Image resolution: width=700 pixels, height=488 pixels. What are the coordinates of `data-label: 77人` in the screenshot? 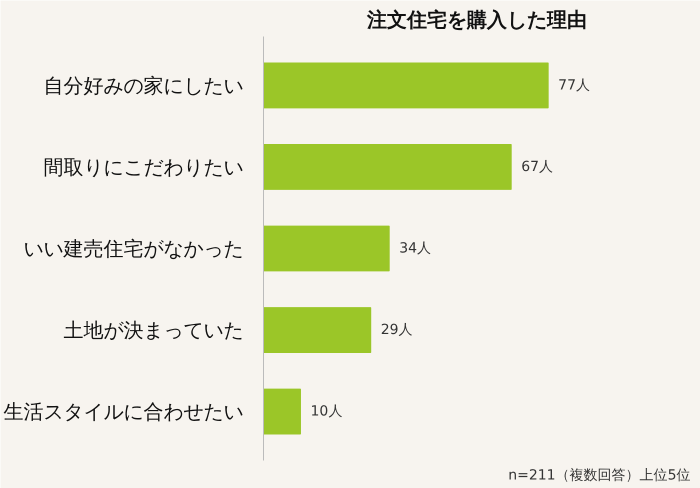 It's located at (574, 85).